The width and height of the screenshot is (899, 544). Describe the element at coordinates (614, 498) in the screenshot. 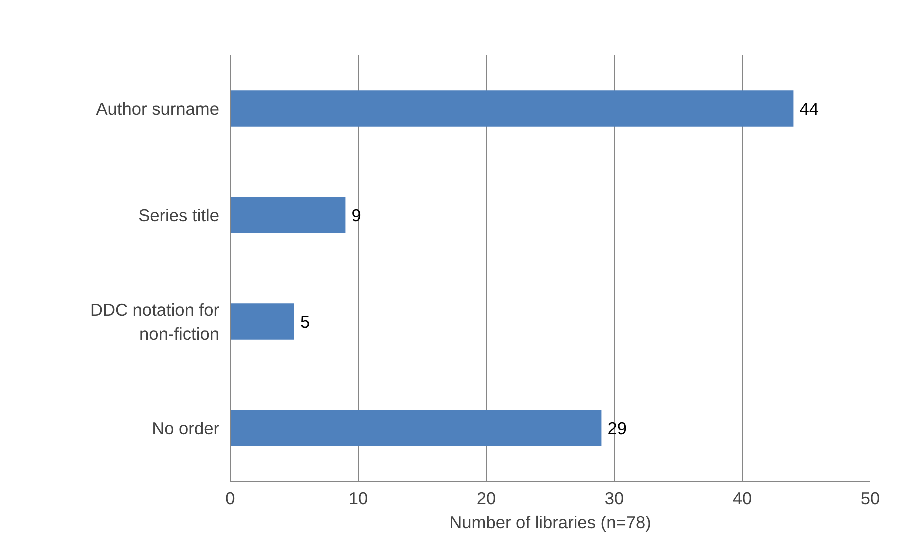

I see `x-tick-label: 30` at that location.